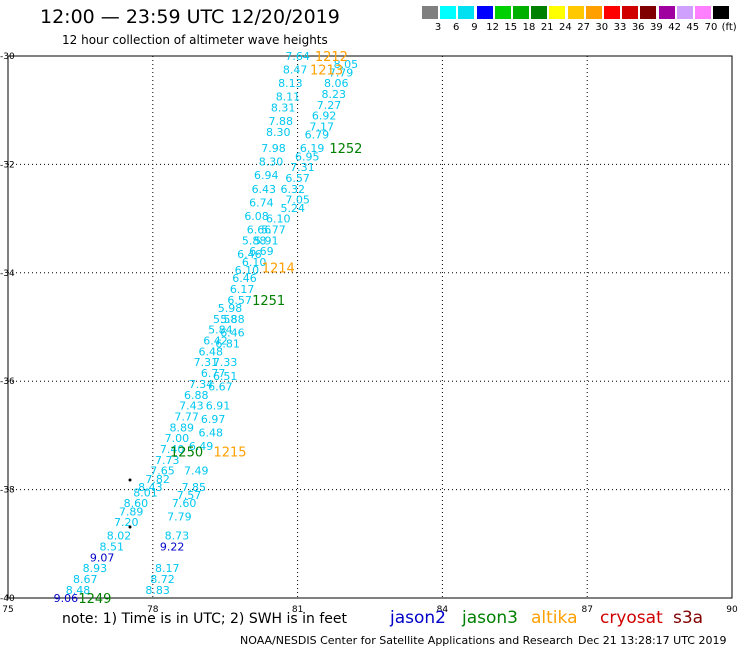 This screenshot has height=650, width=740. Describe the element at coordinates (602, 27) in the screenshot. I see `scale-label: 30` at that location.